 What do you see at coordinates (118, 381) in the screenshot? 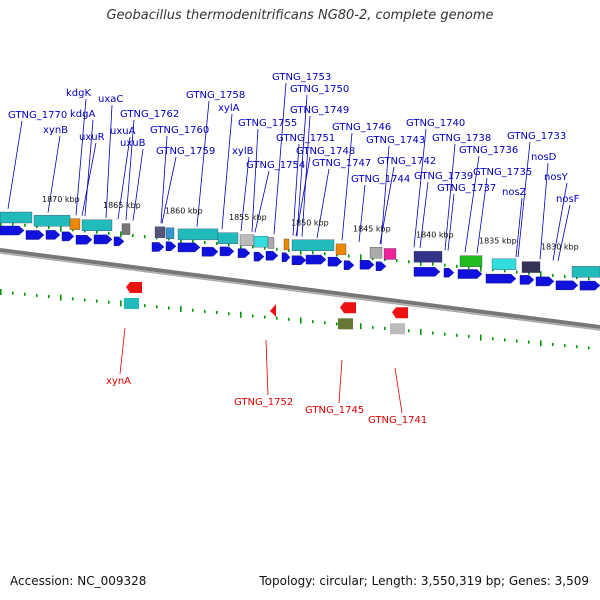
I see `rna-label: xynA` at bounding box center [118, 381].